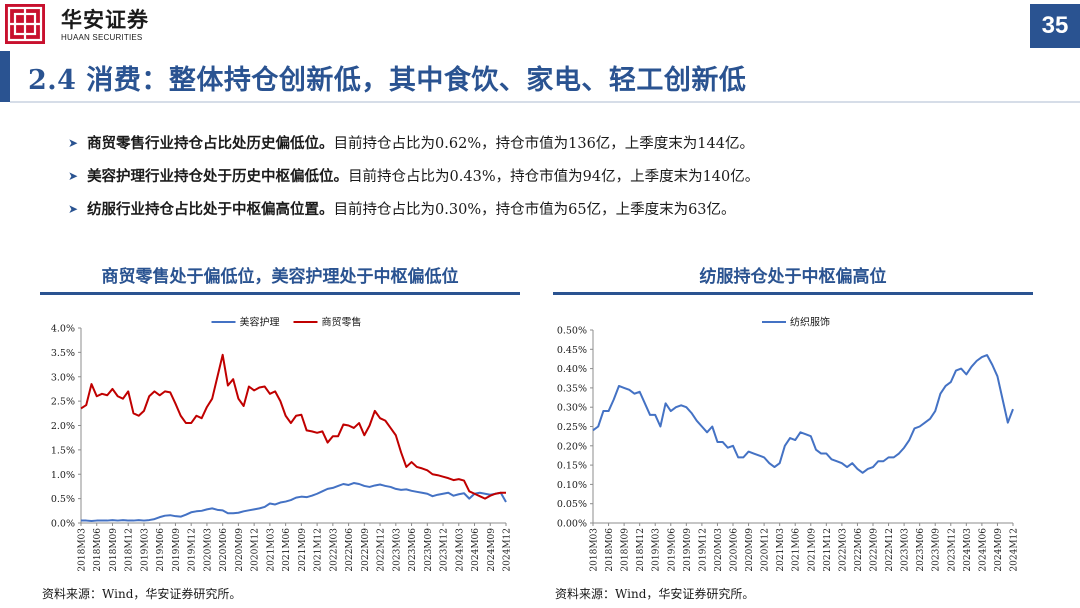  I want to click on x-tick-label: 2020M12, so click(256, 550).